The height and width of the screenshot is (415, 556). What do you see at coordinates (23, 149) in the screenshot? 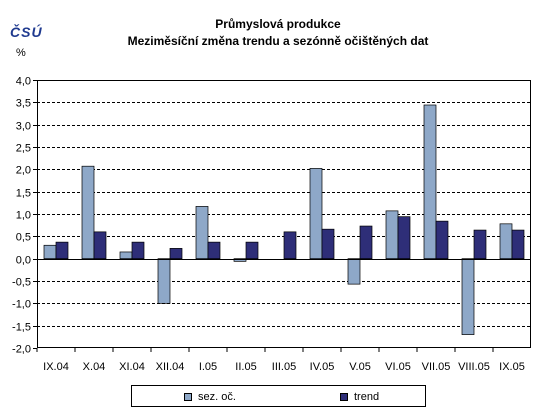
I see `y-tick-label: 2,5` at bounding box center [23, 149].